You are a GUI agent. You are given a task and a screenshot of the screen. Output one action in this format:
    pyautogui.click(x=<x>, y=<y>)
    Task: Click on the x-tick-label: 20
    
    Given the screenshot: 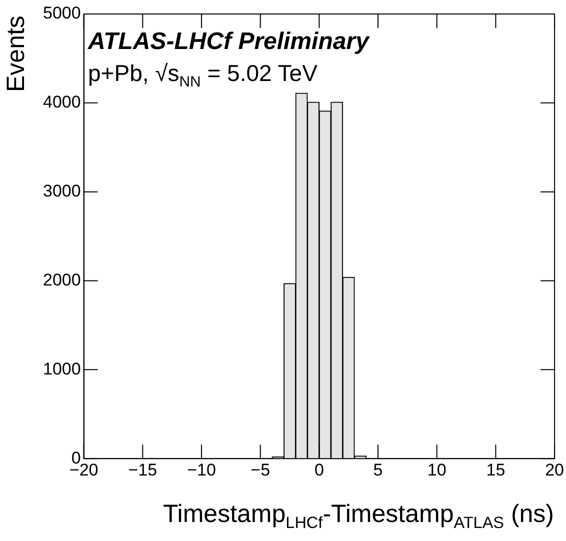 What is the action you would take?
    pyautogui.click(x=554, y=470)
    